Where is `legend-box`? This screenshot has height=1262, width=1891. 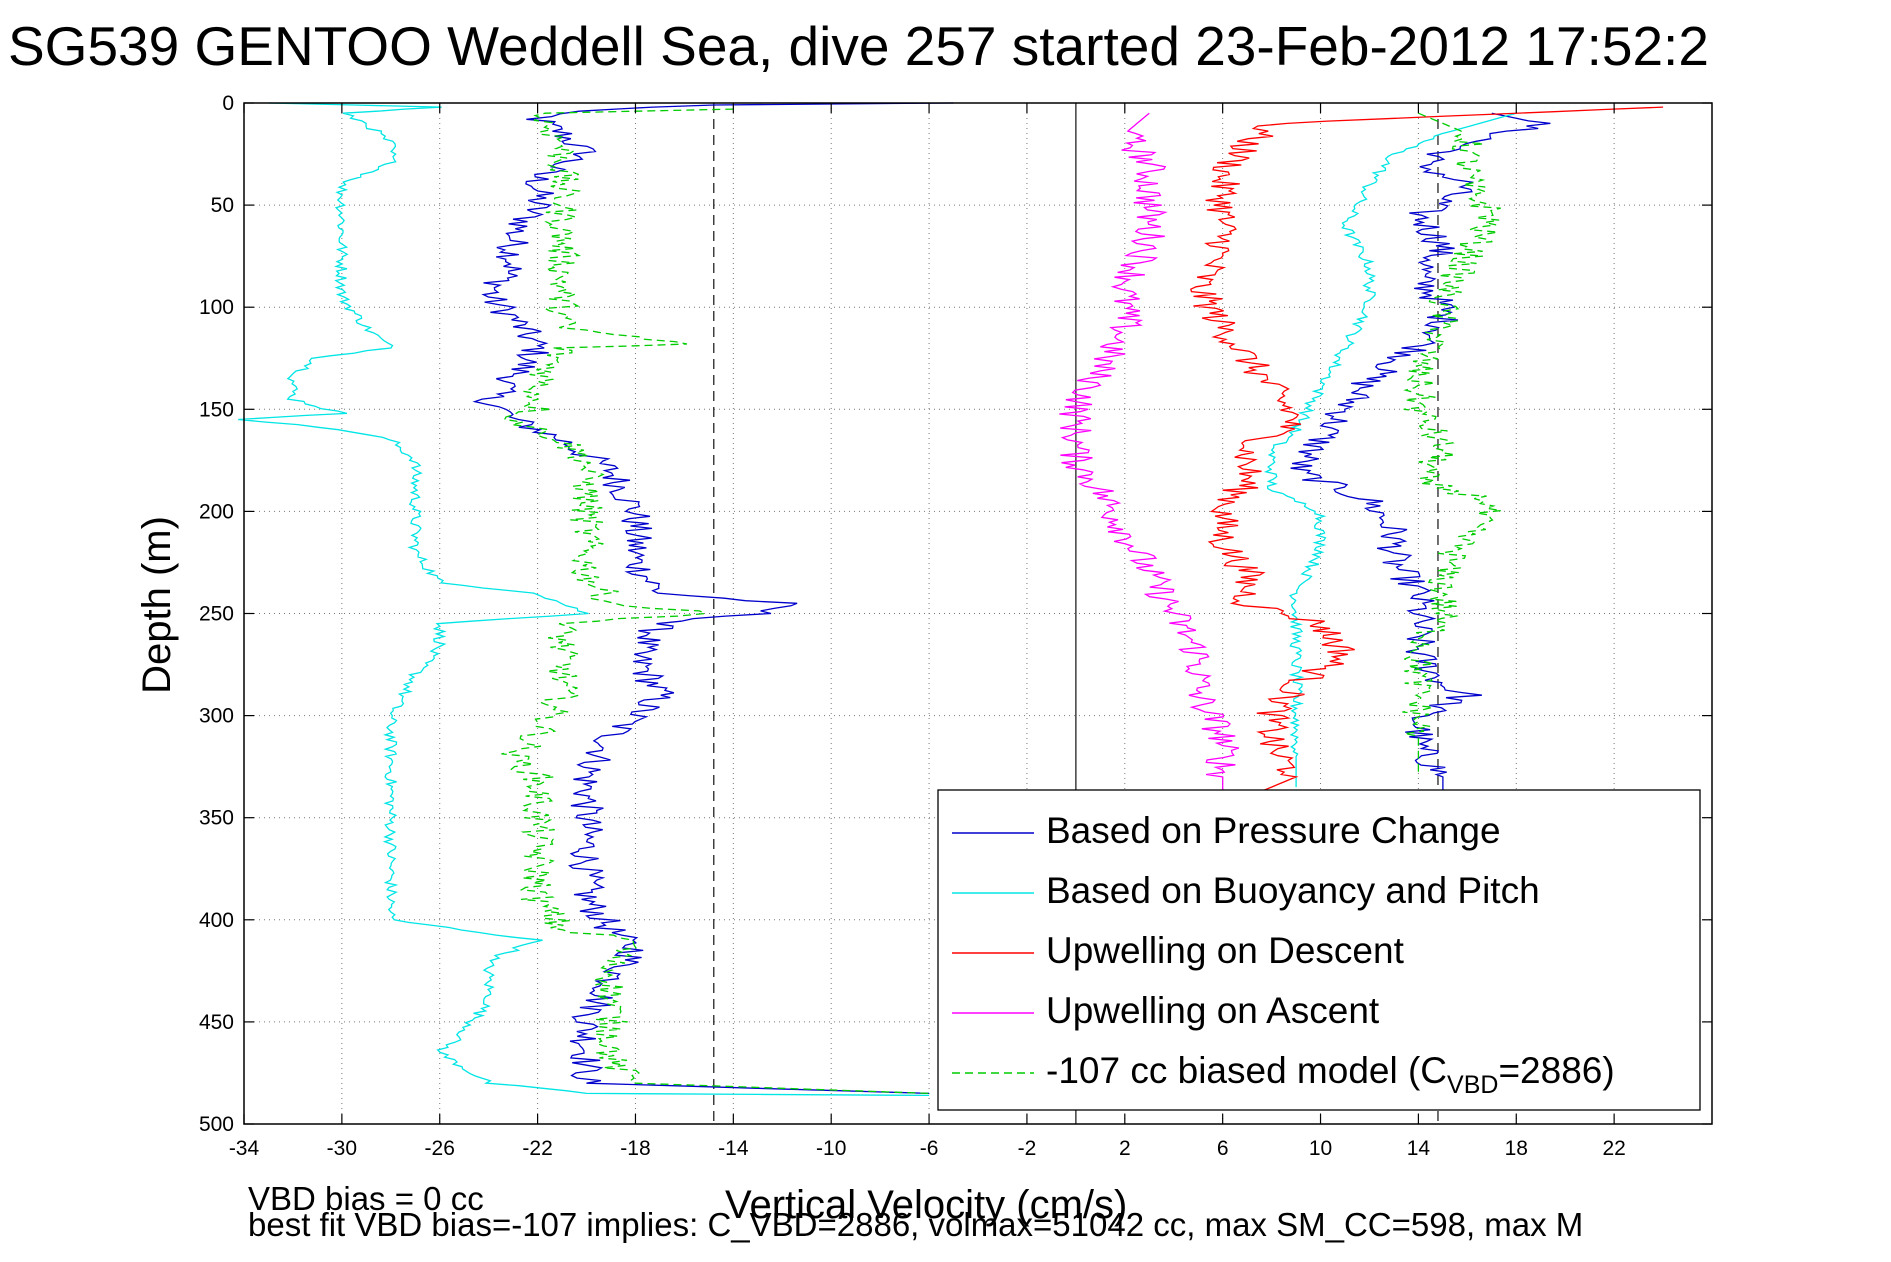 legend-box is located at coordinates (1319, 950).